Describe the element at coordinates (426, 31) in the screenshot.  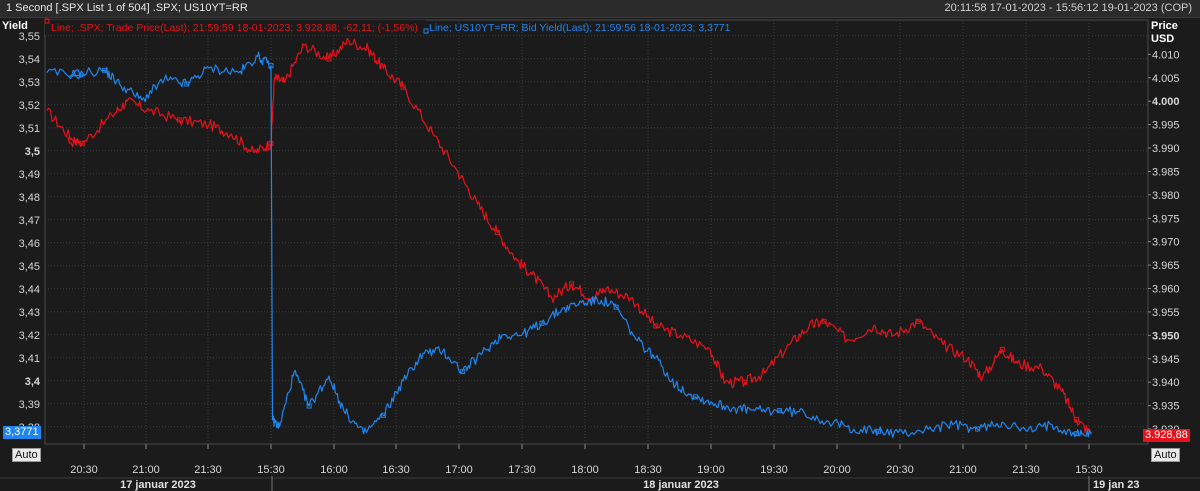
I see `legend-us10-marker` at that location.